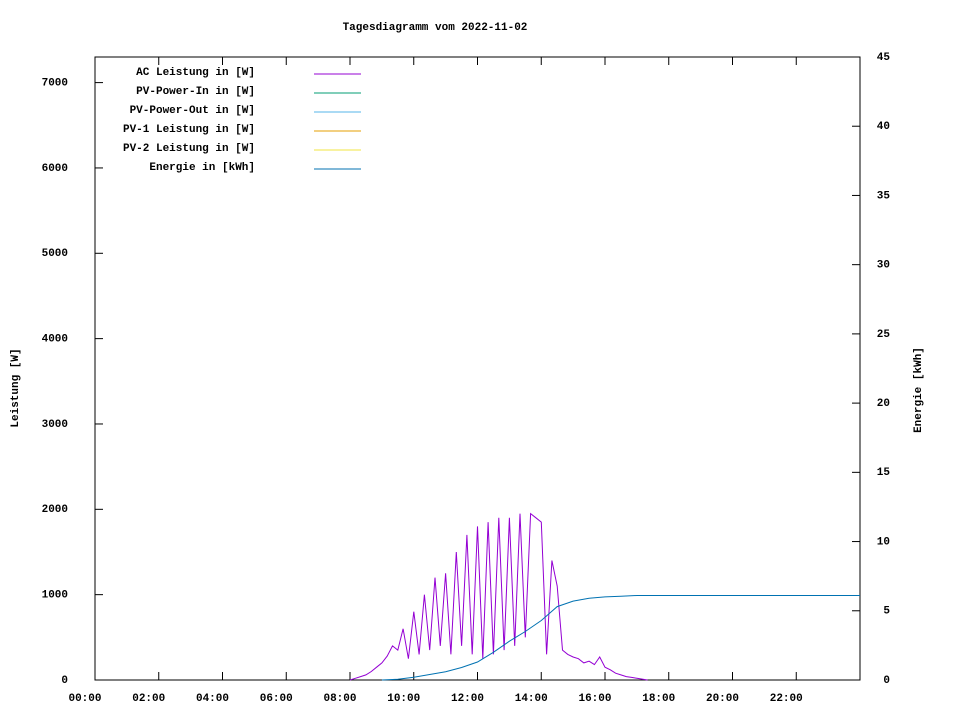 The image size is (960, 720). Describe the element at coordinates (594, 699) in the screenshot. I see `x-tick-label: 16:00` at that location.